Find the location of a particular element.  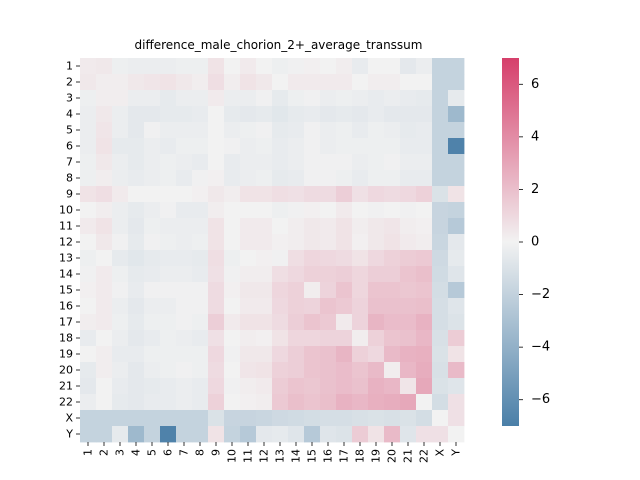

y-tick-label-11: 11 is located at coordinates (66, 226).